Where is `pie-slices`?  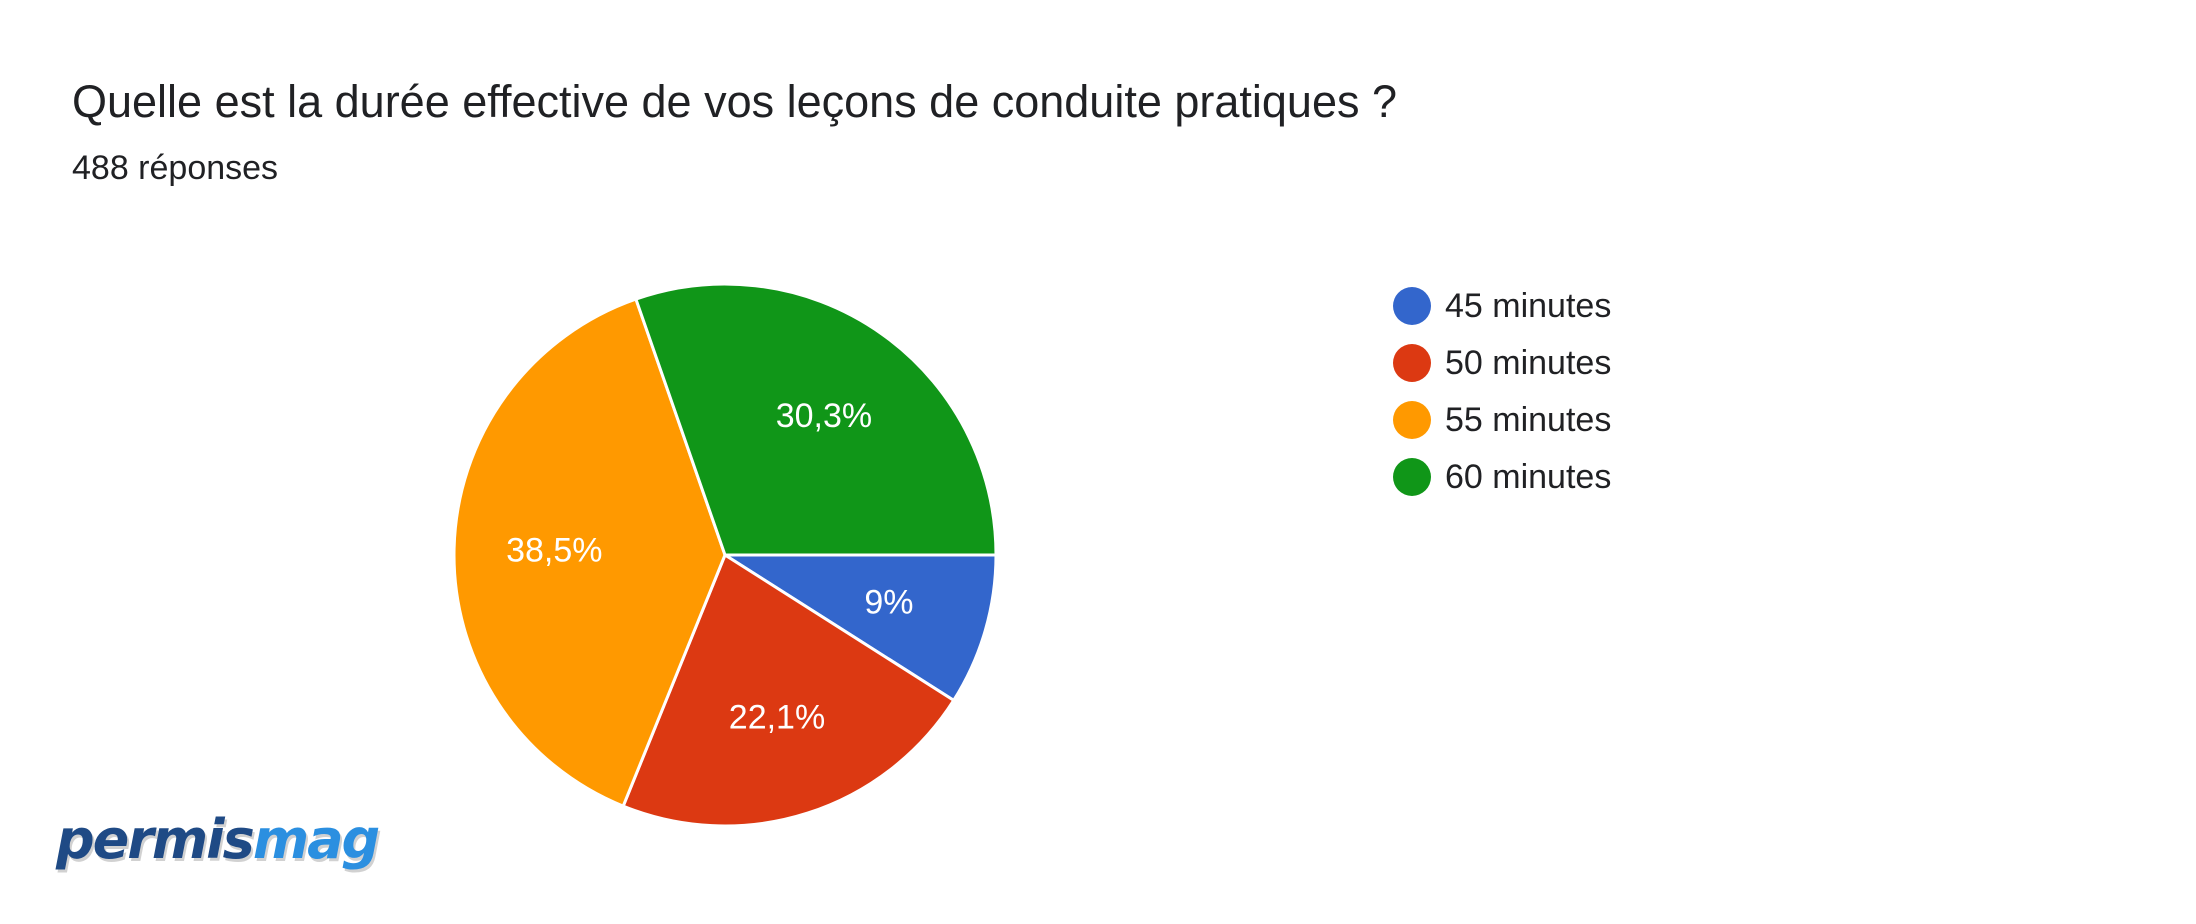
pie-slices is located at coordinates (725, 555).